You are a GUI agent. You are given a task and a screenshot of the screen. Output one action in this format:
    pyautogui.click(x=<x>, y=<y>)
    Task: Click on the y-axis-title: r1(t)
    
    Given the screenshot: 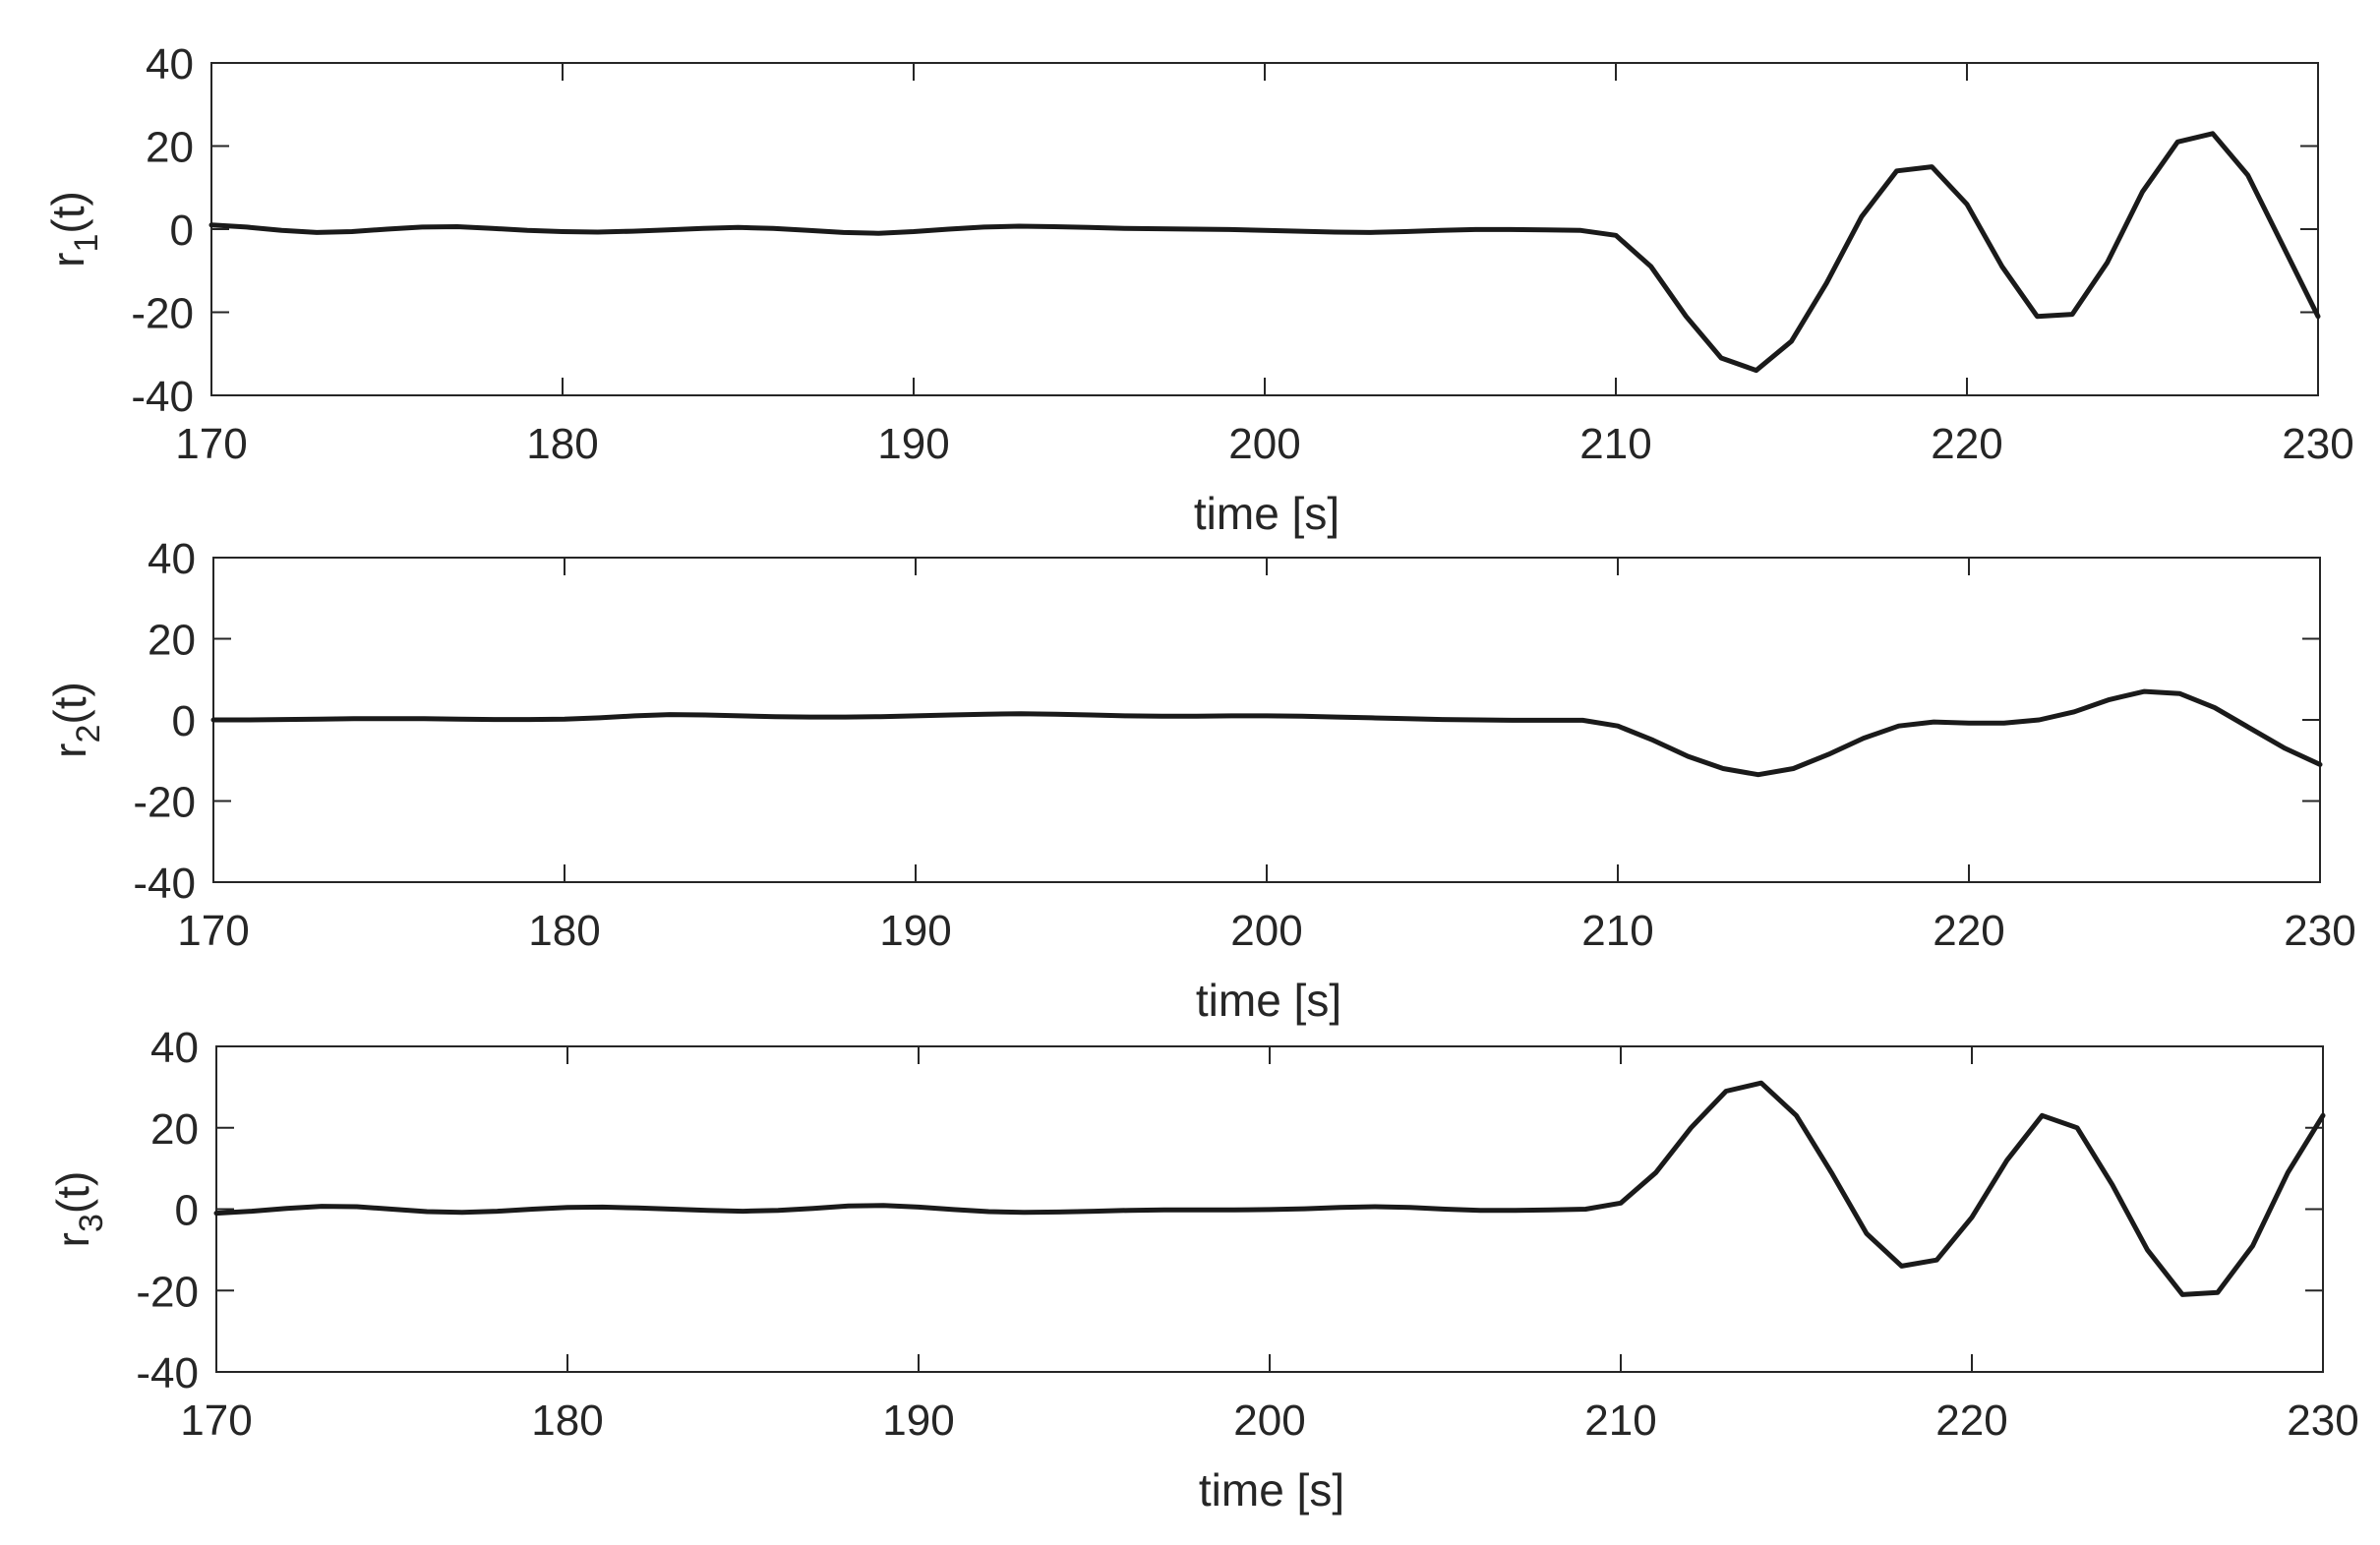 What is the action you would take?
    pyautogui.click(x=73, y=229)
    